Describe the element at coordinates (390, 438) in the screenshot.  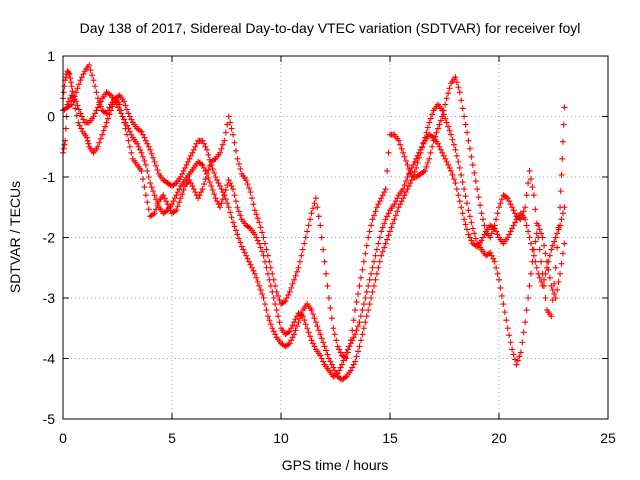
I see `x-tick-label: 15` at that location.